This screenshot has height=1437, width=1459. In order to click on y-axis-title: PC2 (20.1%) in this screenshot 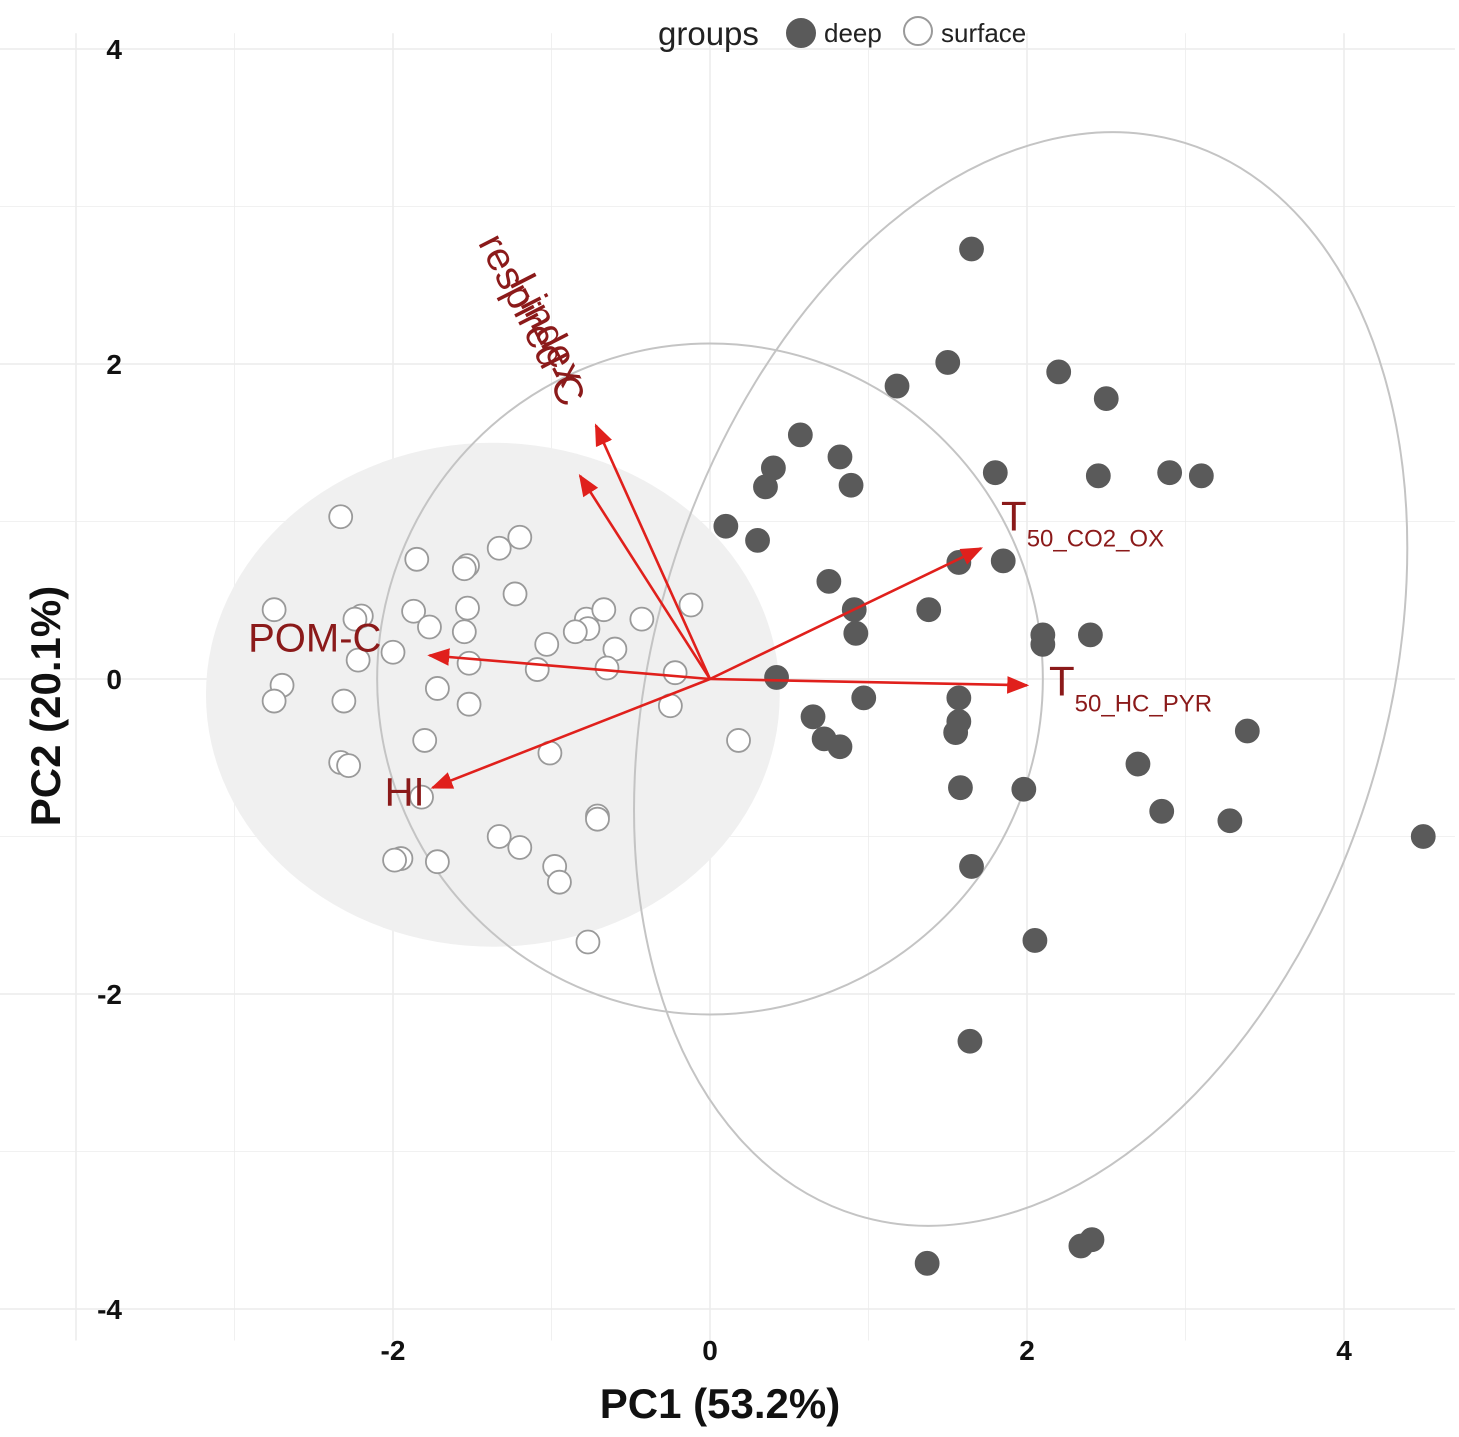, I will do `click(45, 706)`.